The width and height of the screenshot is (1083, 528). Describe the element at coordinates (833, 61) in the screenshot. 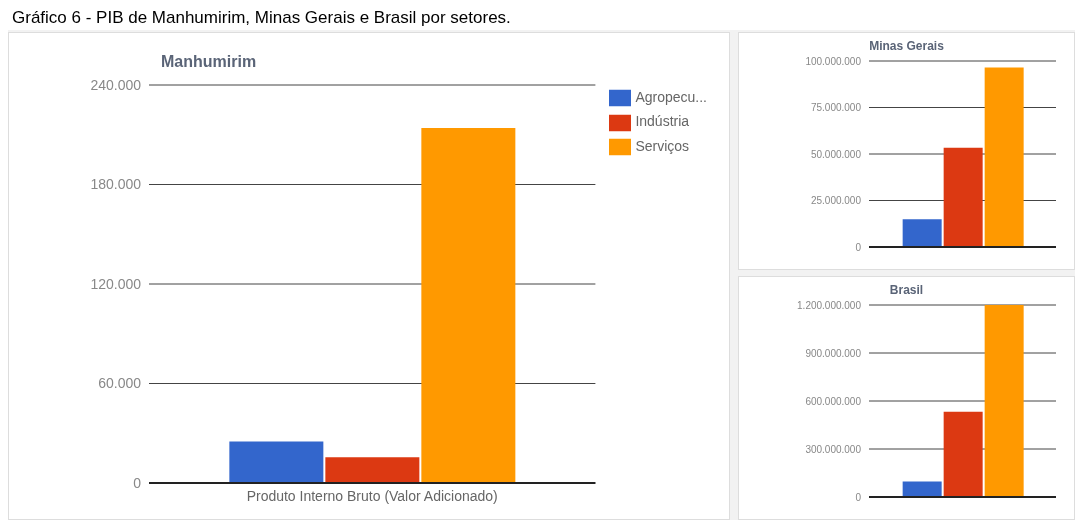

I see `y-tick-label: 100.000.000` at that location.